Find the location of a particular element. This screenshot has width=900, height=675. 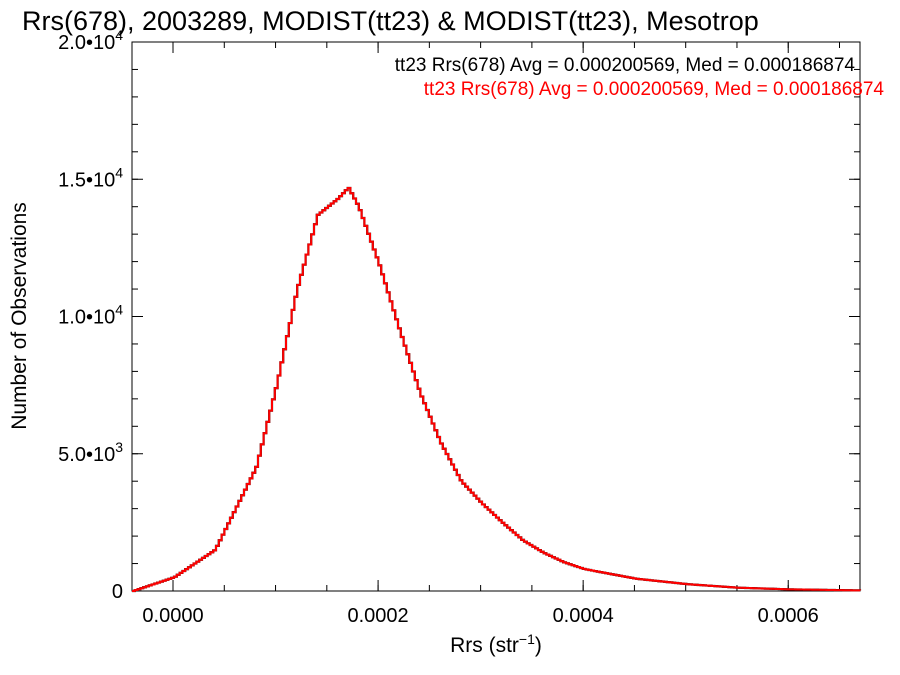

x-axis-label-superscript: −1 is located at coordinates (527, 639).